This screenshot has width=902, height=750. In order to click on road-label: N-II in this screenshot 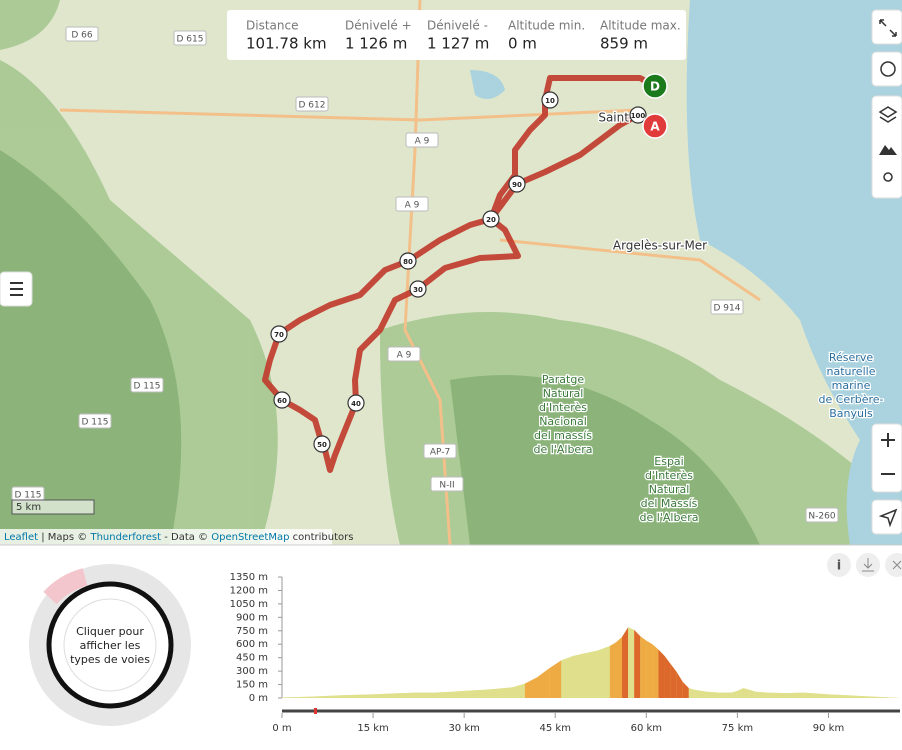, I will do `click(446, 486)`.